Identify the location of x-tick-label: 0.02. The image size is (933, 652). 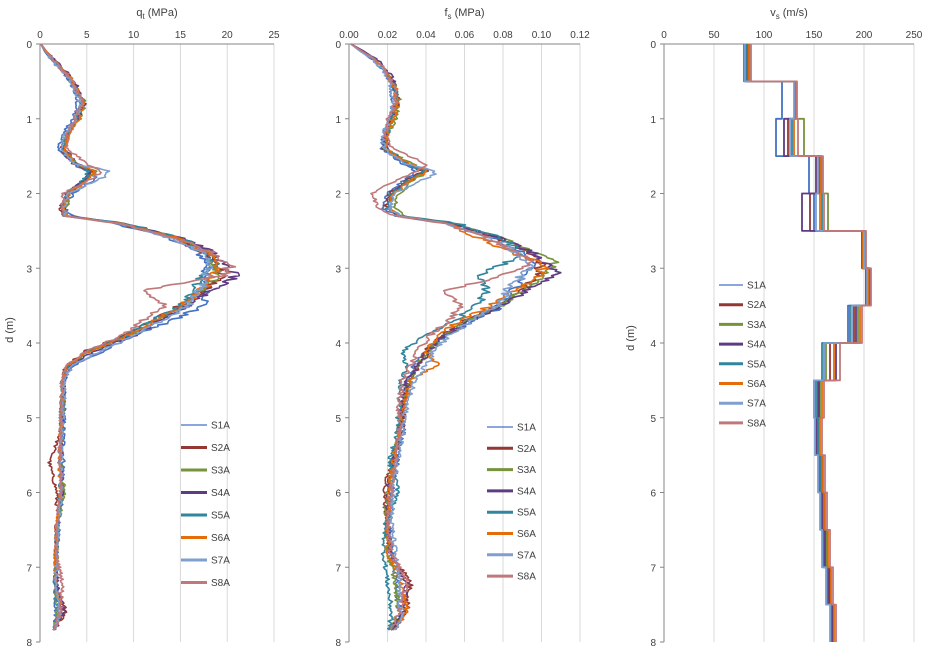
(388, 35).